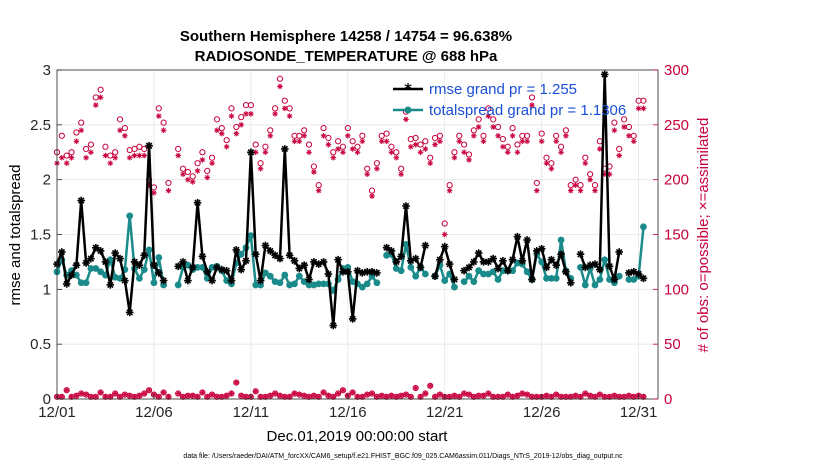 This screenshot has width=830, height=470. I want to click on legend-rmse-text: rmse grand pr = 1.255, so click(503, 89).